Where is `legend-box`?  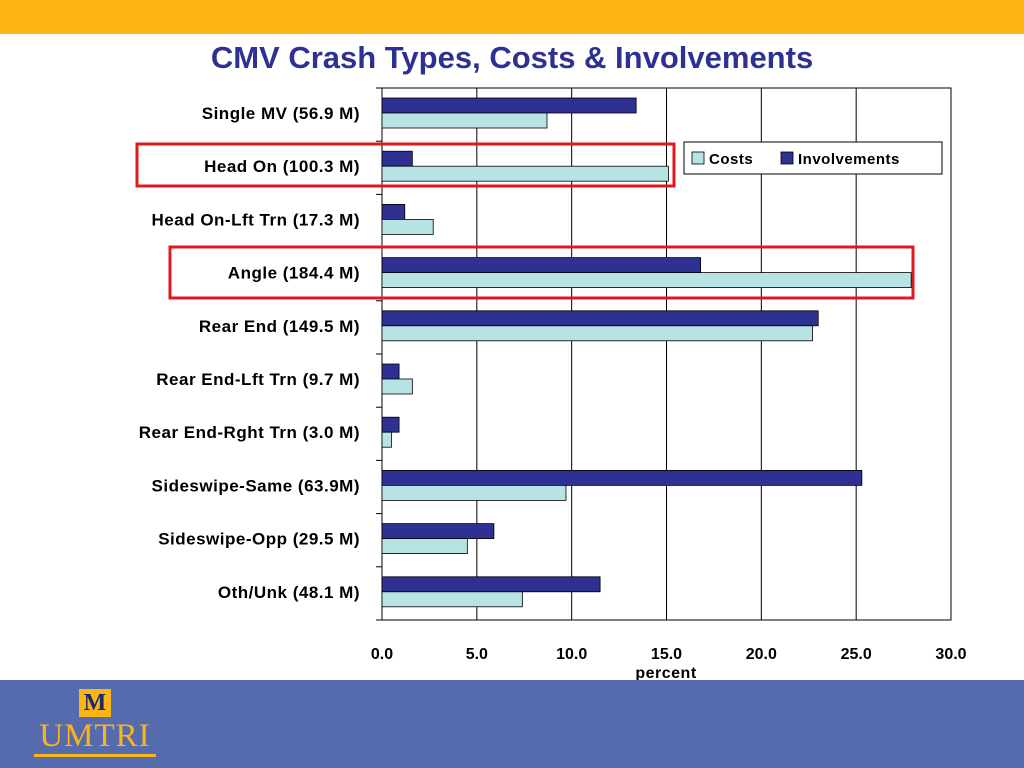 legend-box is located at coordinates (813, 158).